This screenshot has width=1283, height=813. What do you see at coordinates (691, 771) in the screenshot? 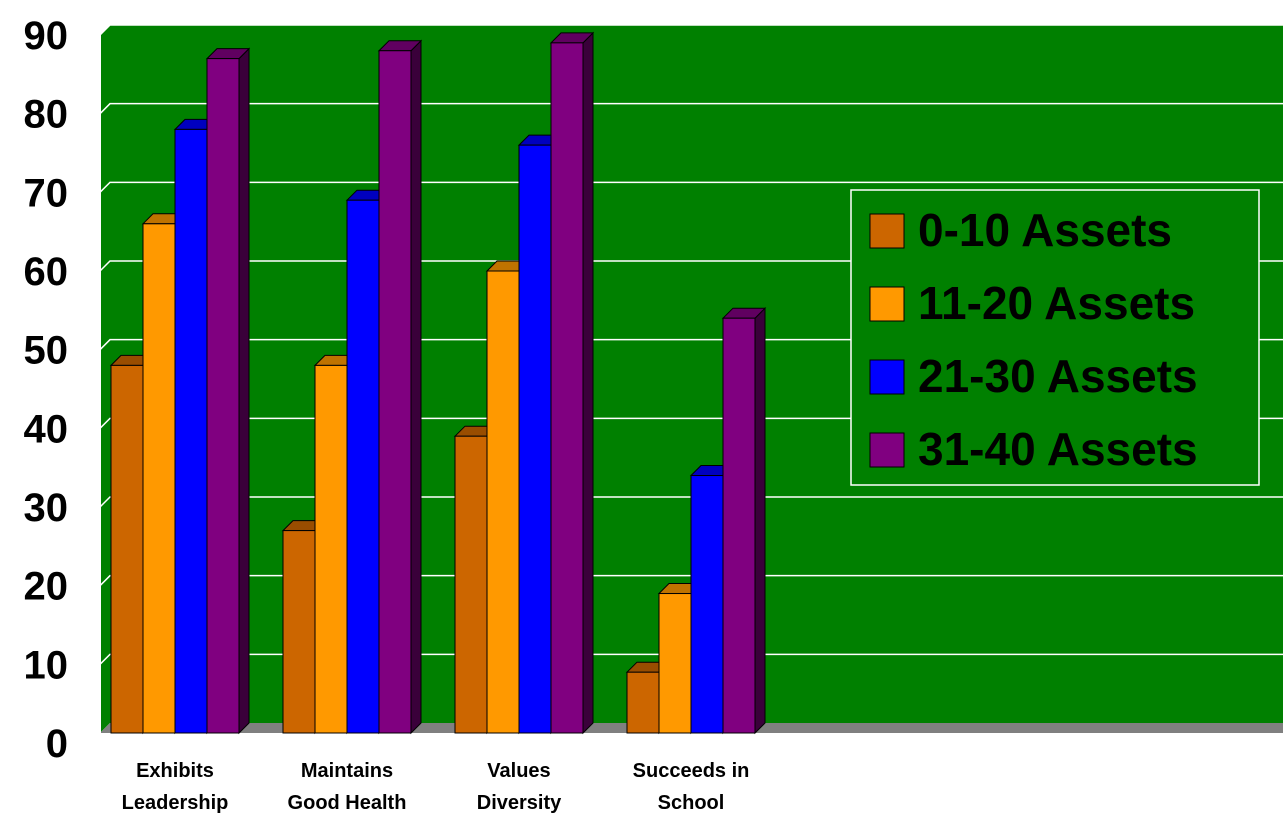
I see `x-tick-label: Succeeds in` at bounding box center [691, 771].